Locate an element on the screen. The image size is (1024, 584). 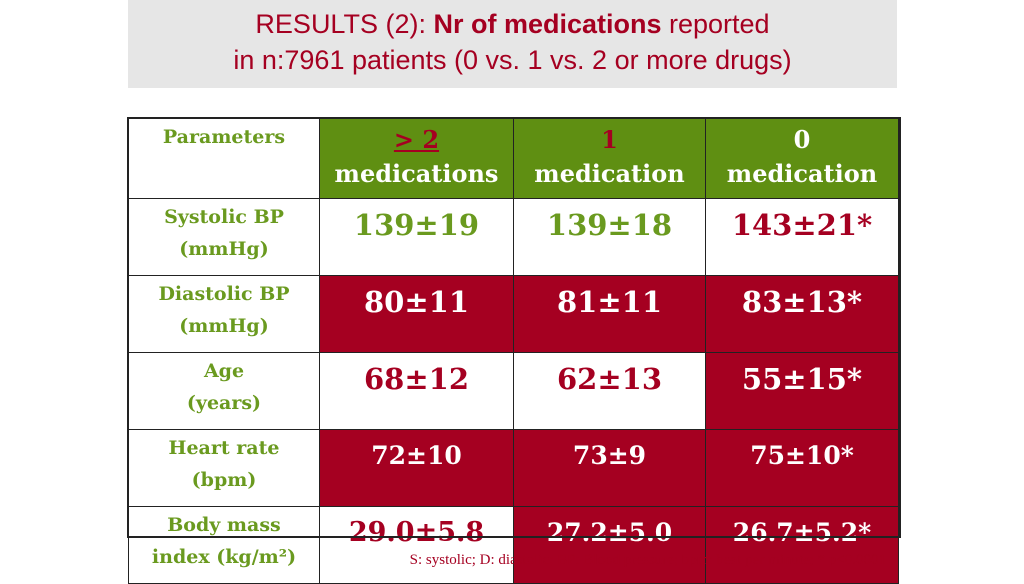
header-2plus: > 2 medications is located at coordinates (416, 158).